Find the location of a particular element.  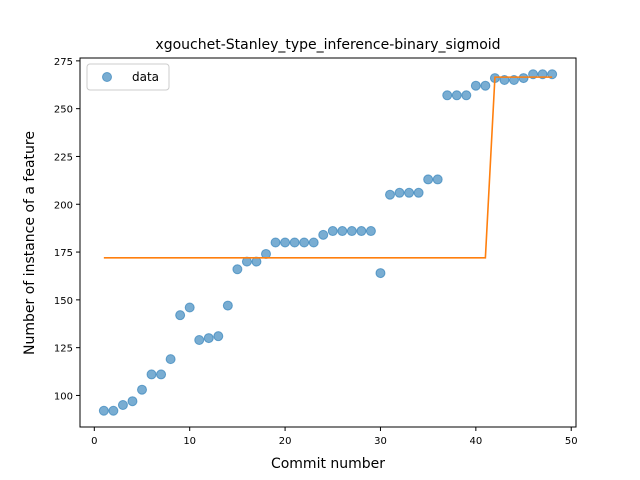

y-tick-label: 175 is located at coordinates (63, 253).